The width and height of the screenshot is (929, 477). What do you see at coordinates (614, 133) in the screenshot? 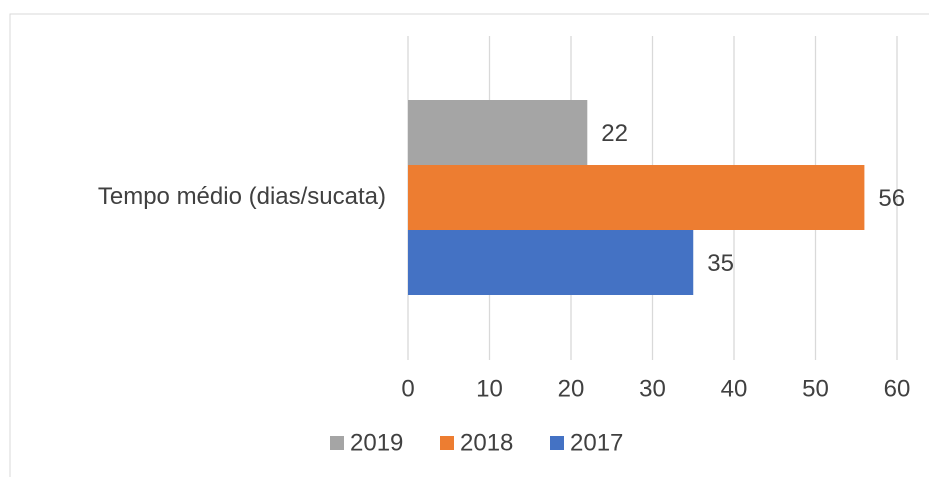
I see `data-label: 22` at bounding box center [614, 133].